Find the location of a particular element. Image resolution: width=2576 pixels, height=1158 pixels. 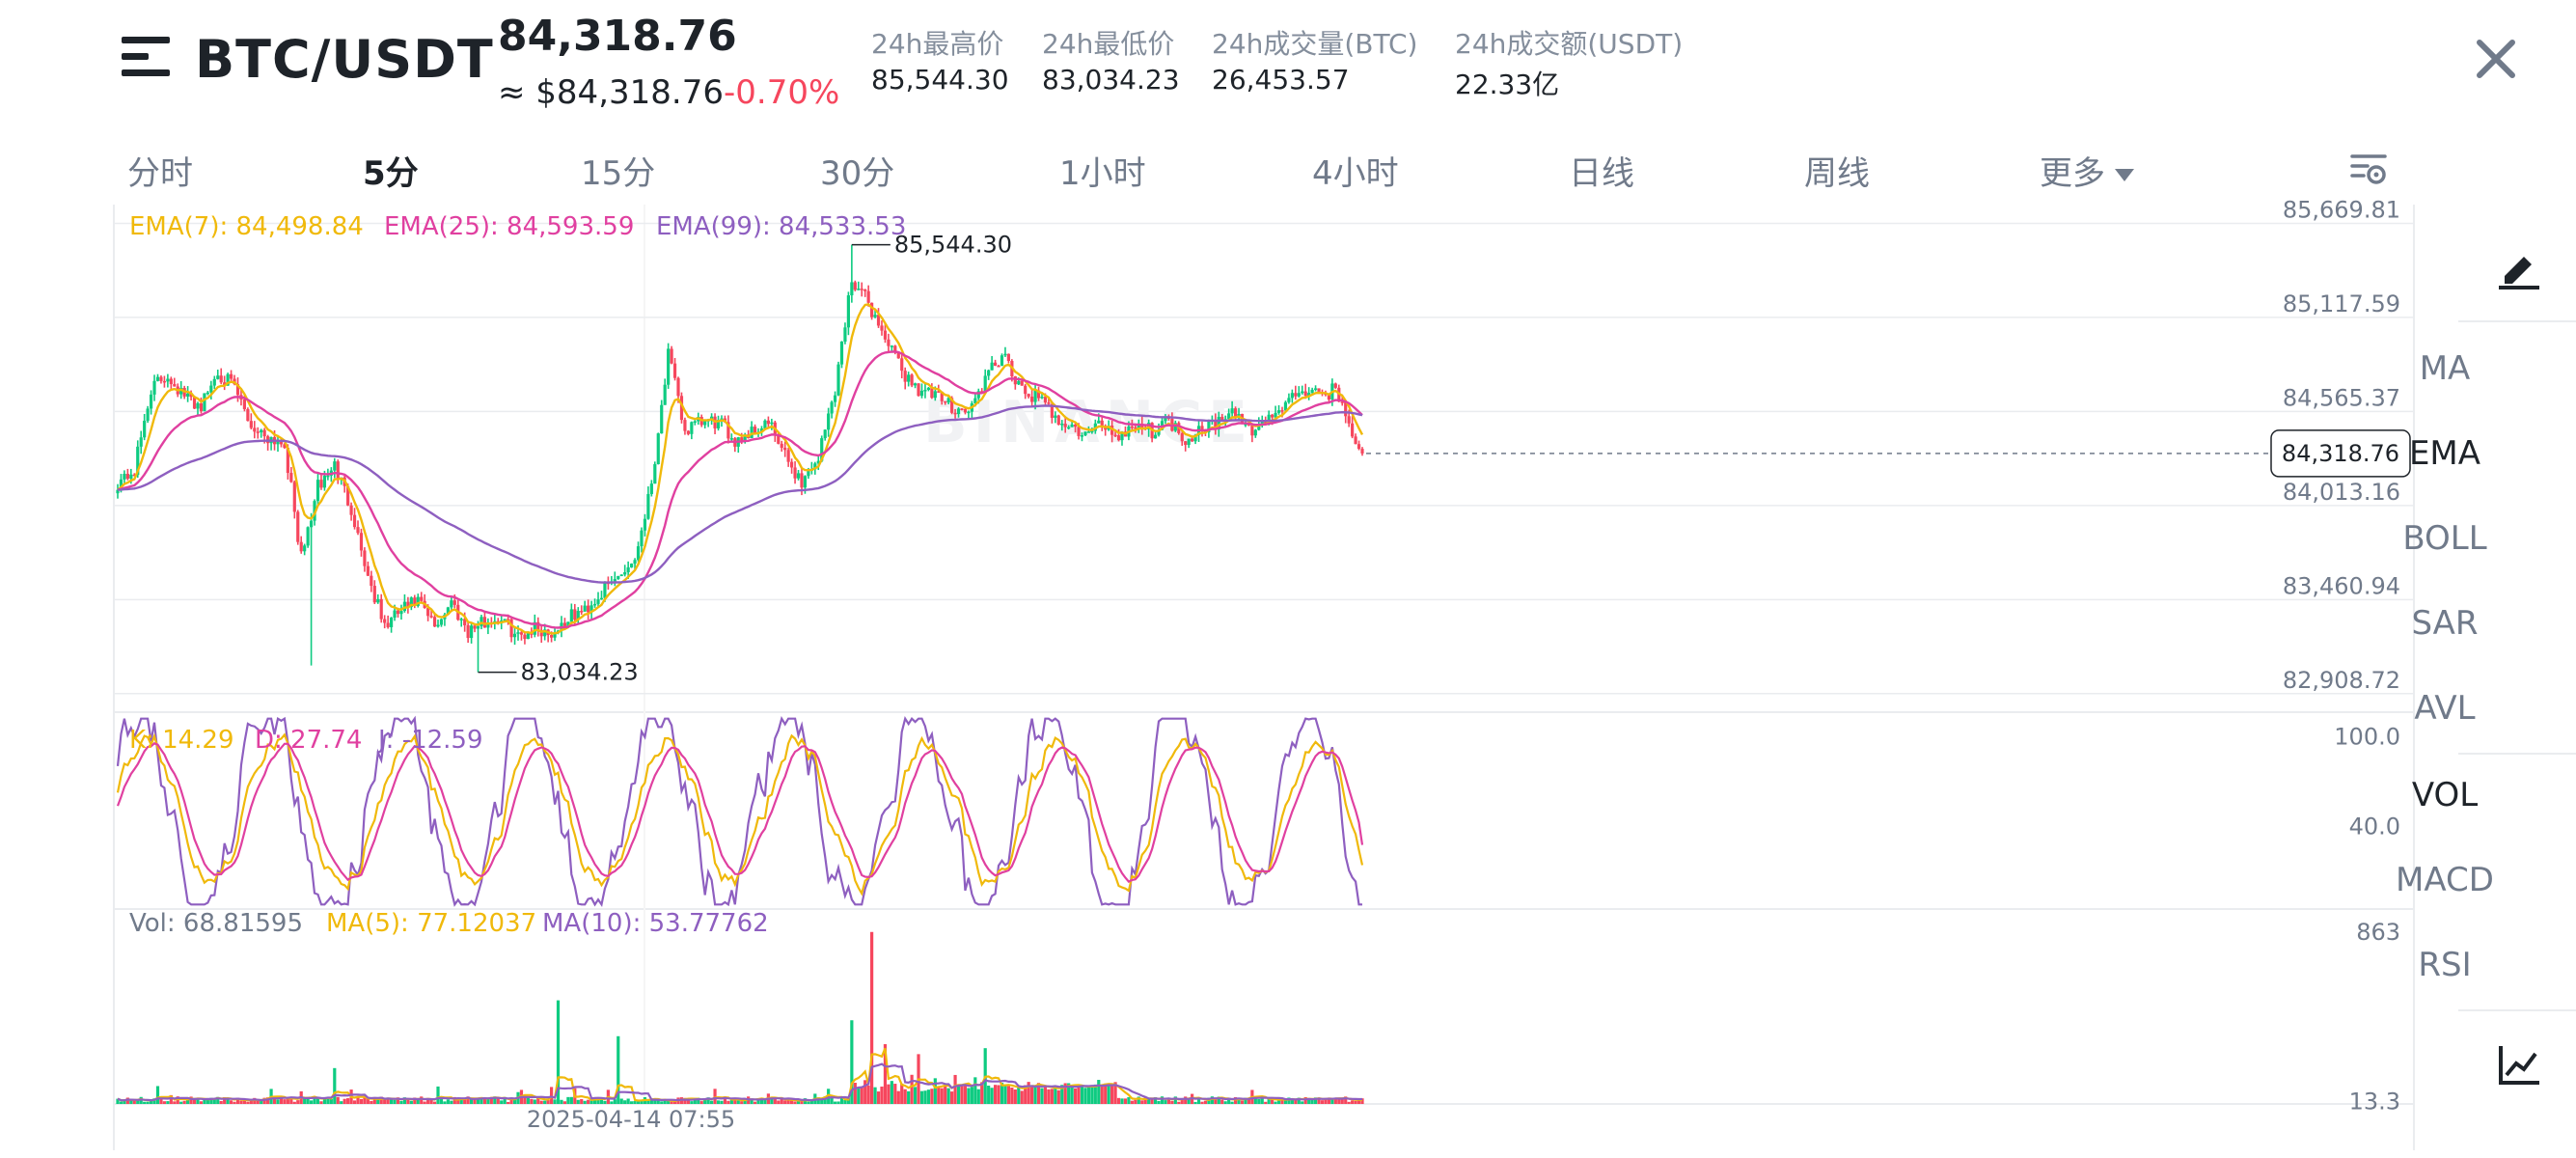

sidebar-item-ma: MA is located at coordinates (2445, 368).